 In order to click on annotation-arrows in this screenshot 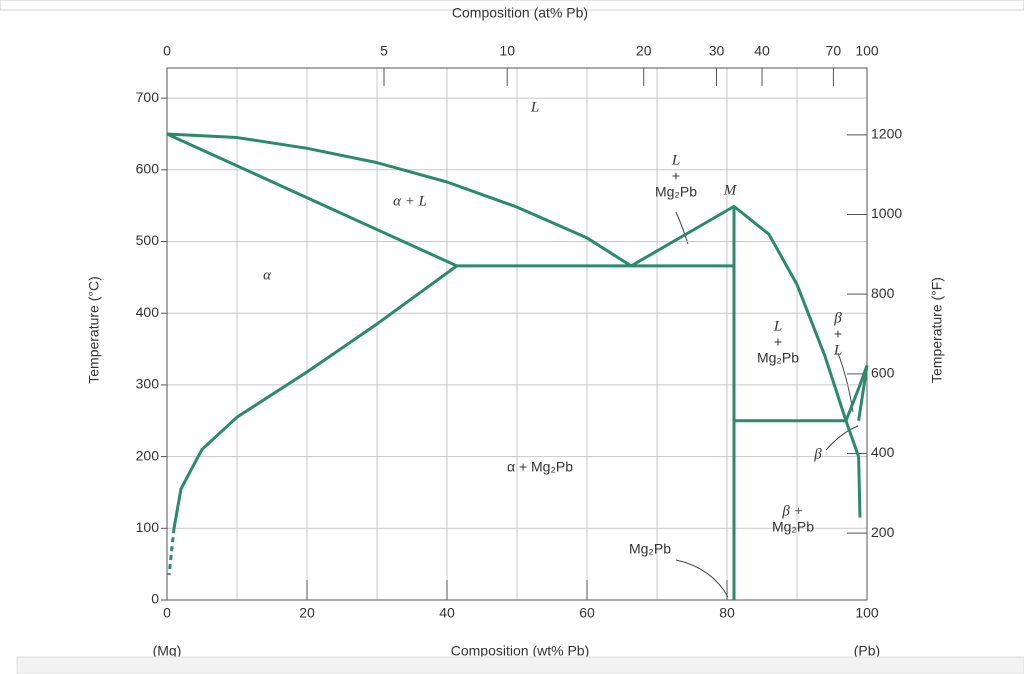, I will do `click(767, 404)`.